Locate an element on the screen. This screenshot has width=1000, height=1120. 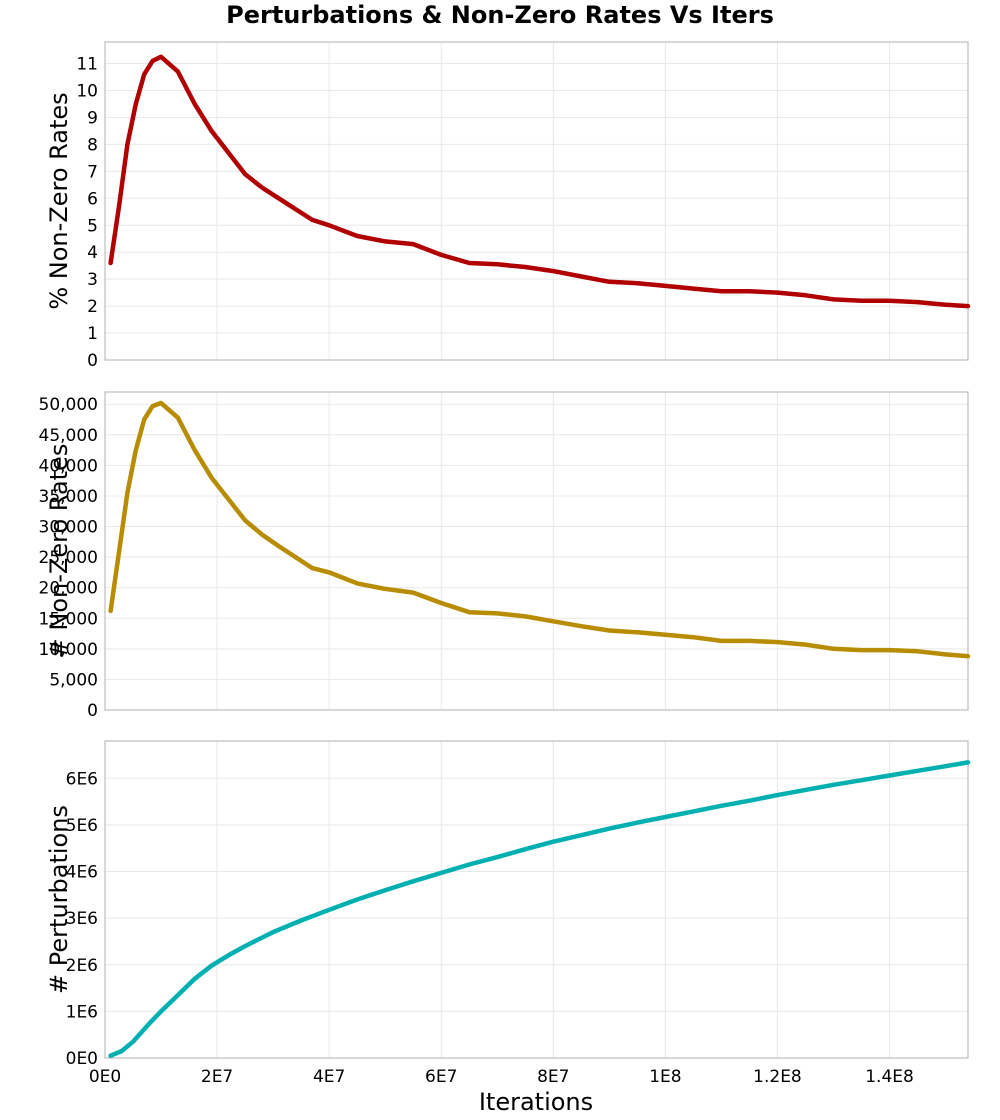
chart-title: Perturbations & Non-Zero Rates Vs Iters is located at coordinates (500, 15).